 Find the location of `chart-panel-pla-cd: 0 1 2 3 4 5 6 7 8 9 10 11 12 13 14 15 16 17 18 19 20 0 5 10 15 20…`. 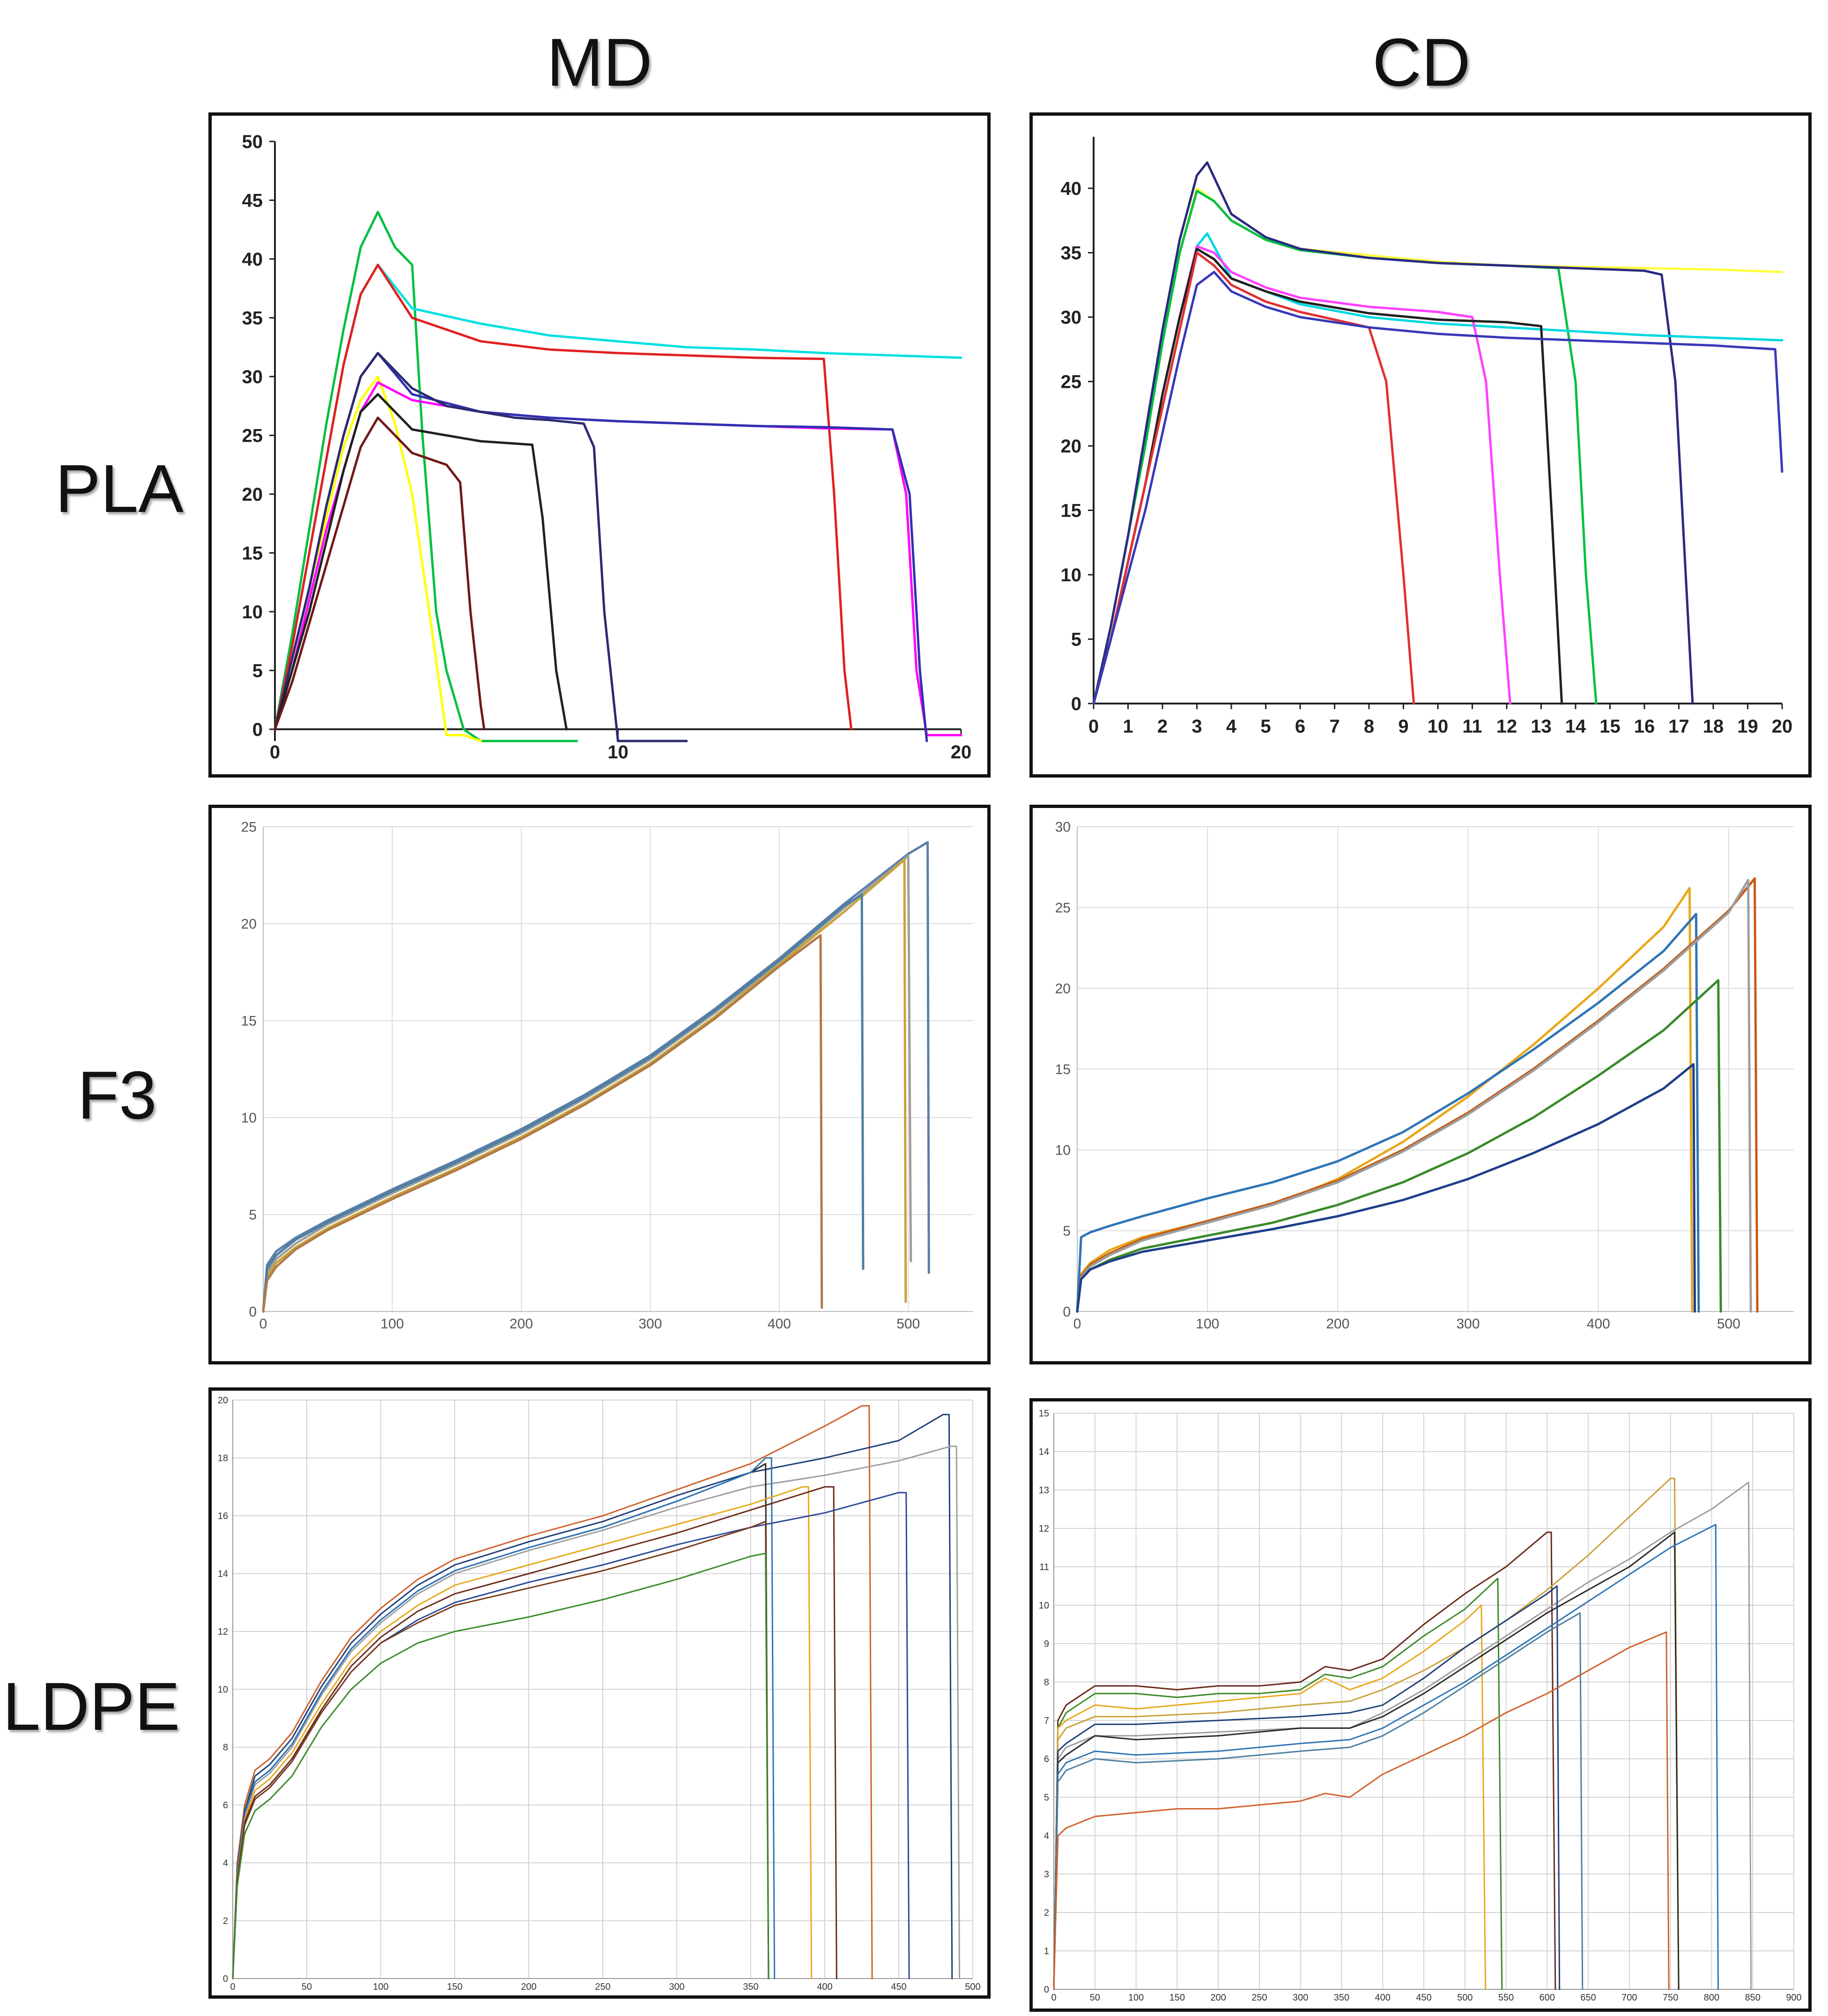

chart-panel-pla-cd: 0 1 2 3 4 5 6 7 8 9 10 11 12 13 14 15 16 17 18 19 20 0 5 10 15 20… is located at coordinates (1420, 445).